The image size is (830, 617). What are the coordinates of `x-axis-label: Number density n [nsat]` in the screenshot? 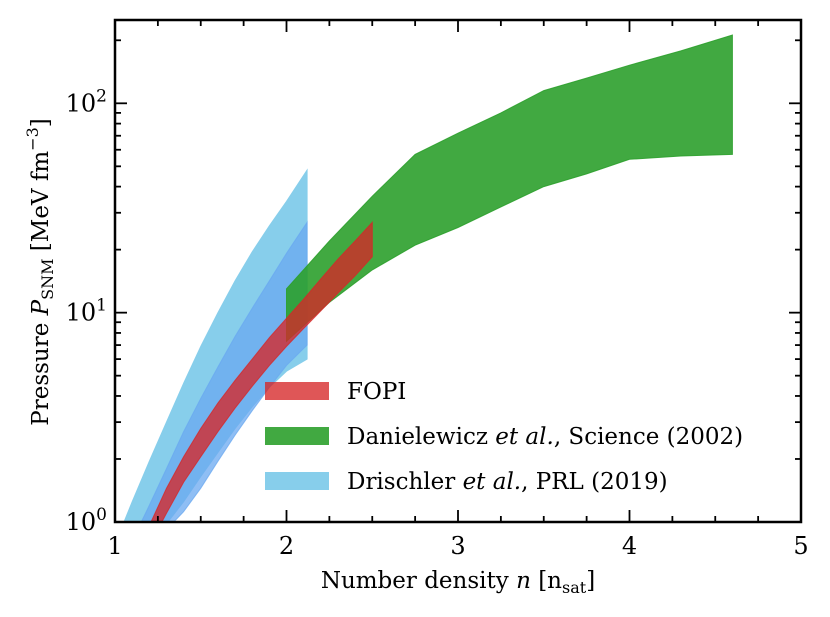 It's located at (458, 582).